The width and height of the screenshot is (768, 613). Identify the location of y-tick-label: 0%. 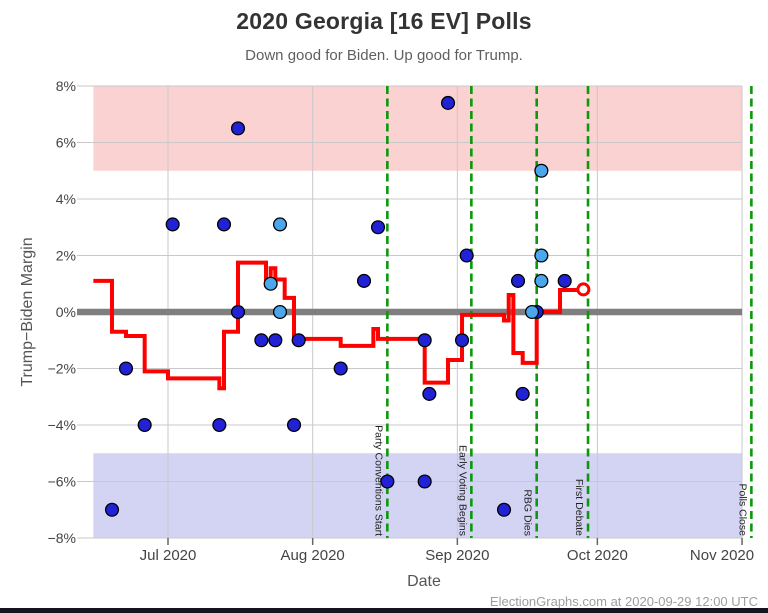
(66, 312).